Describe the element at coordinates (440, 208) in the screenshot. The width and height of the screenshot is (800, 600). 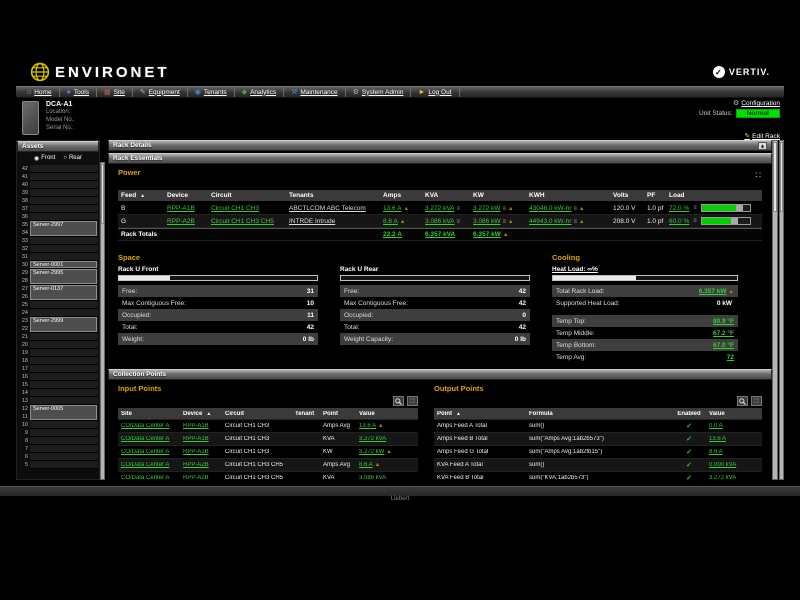
I see `kva-link: 3.272 kVA` at that location.